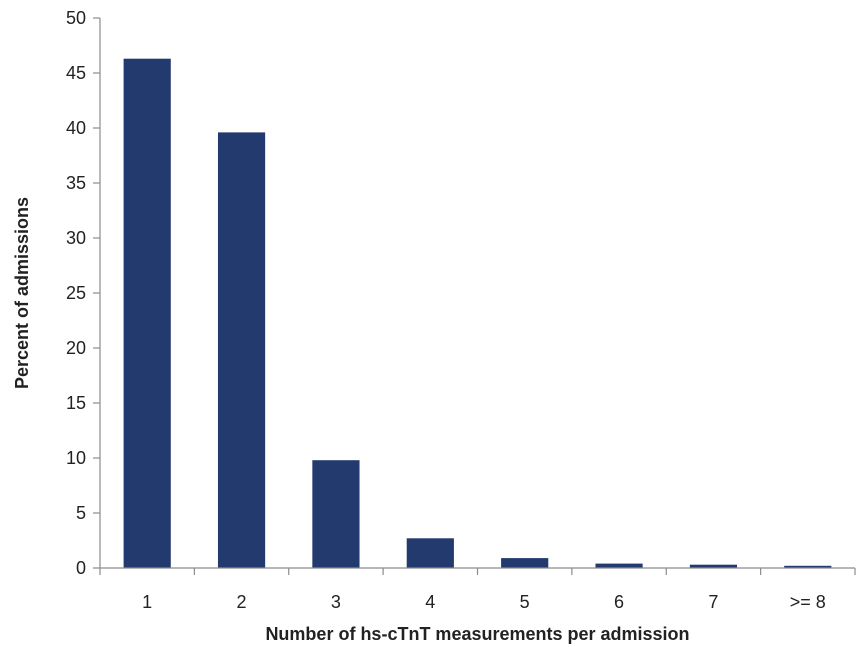 The image size is (857, 647). Describe the element at coordinates (147, 602) in the screenshot. I see `x-tick-label: 1` at that location.